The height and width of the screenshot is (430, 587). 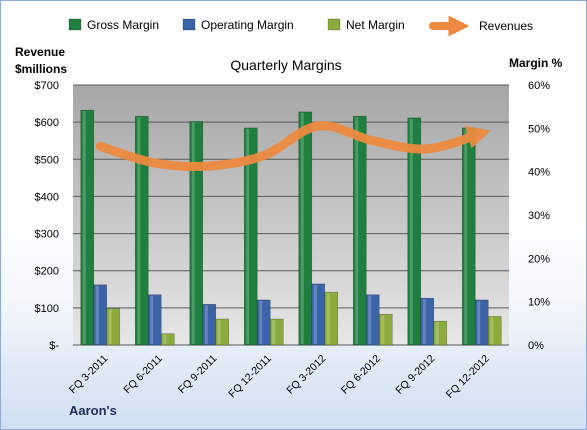 What do you see at coordinates (47, 197) in the screenshot?
I see `left-tick-label: $400` at bounding box center [47, 197].